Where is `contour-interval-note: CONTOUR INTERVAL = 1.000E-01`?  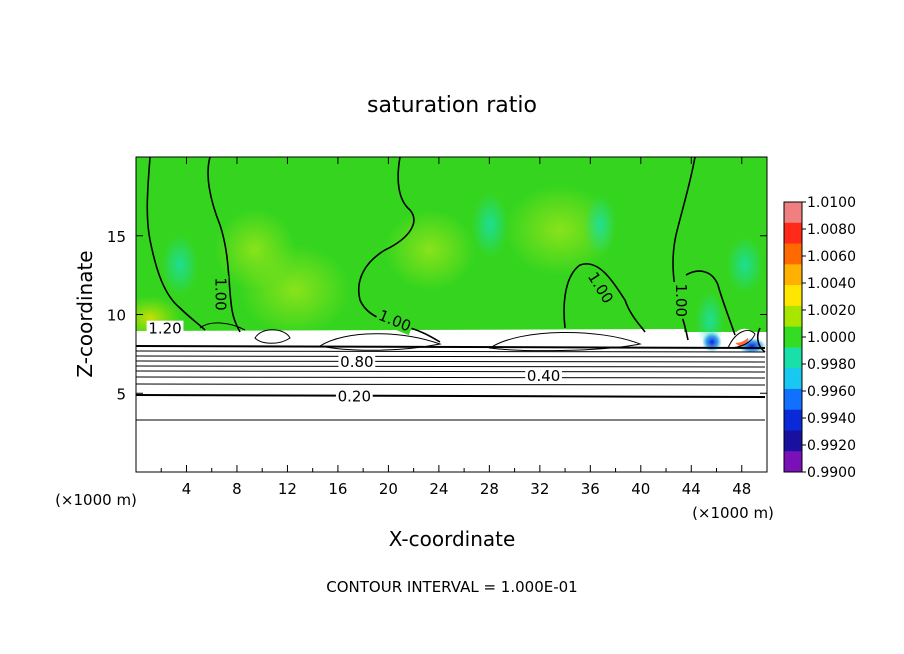
contour-interval-note: CONTOUR INTERVAL = 1.000E-01 is located at coordinates (451, 587).